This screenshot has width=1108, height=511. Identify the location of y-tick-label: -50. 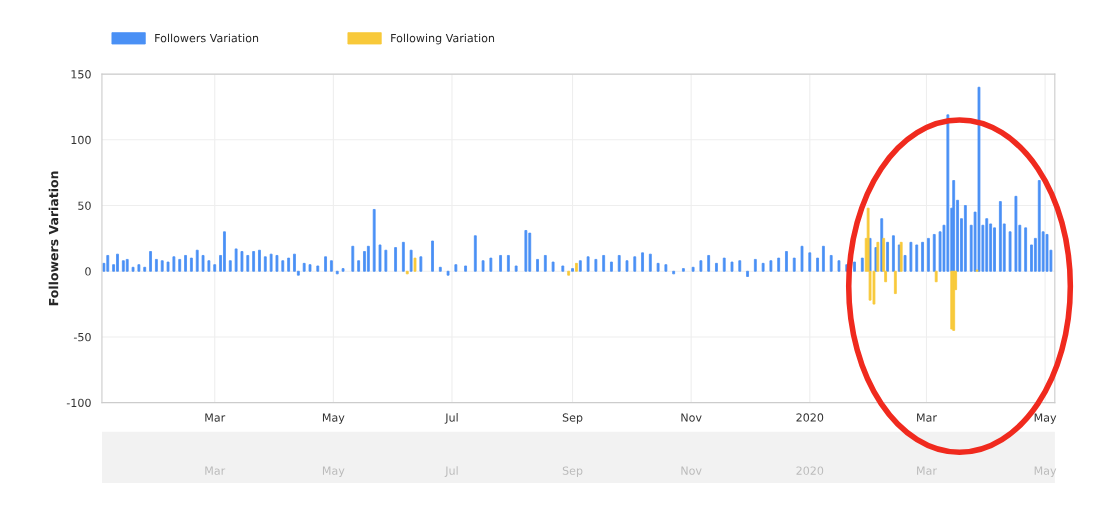
(82, 337).